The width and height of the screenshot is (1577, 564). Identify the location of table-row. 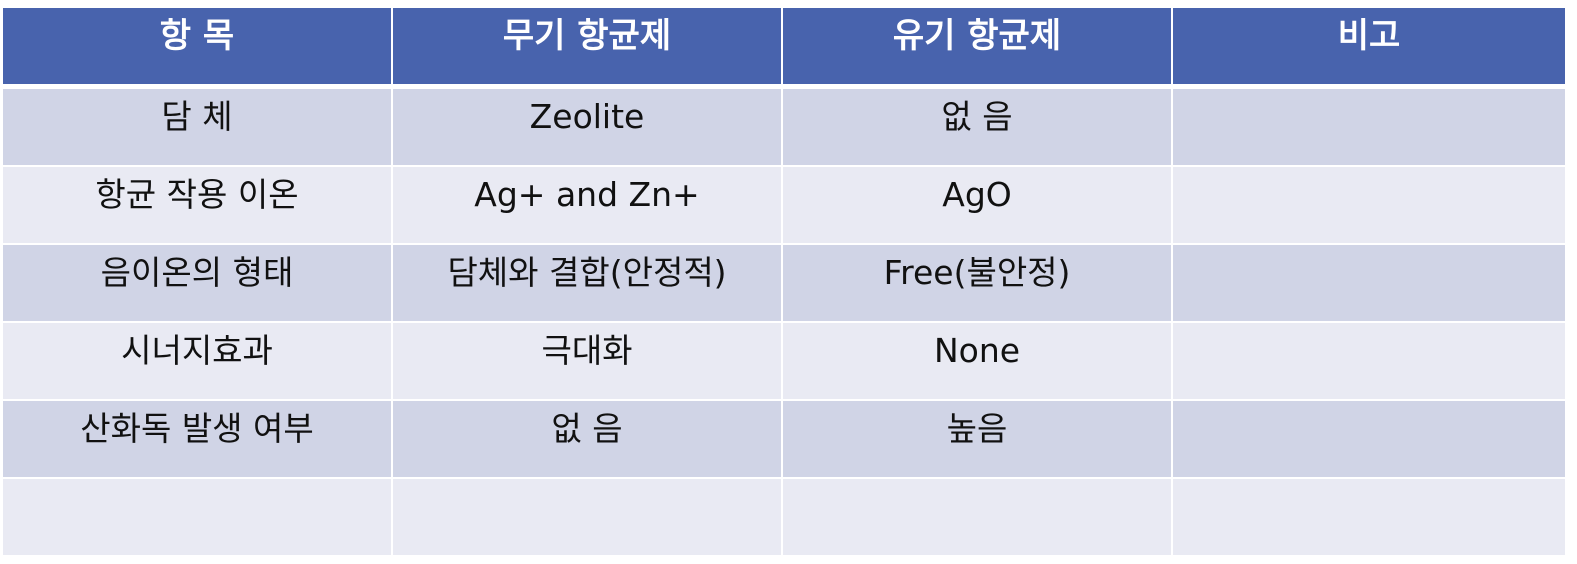
(784, 516).